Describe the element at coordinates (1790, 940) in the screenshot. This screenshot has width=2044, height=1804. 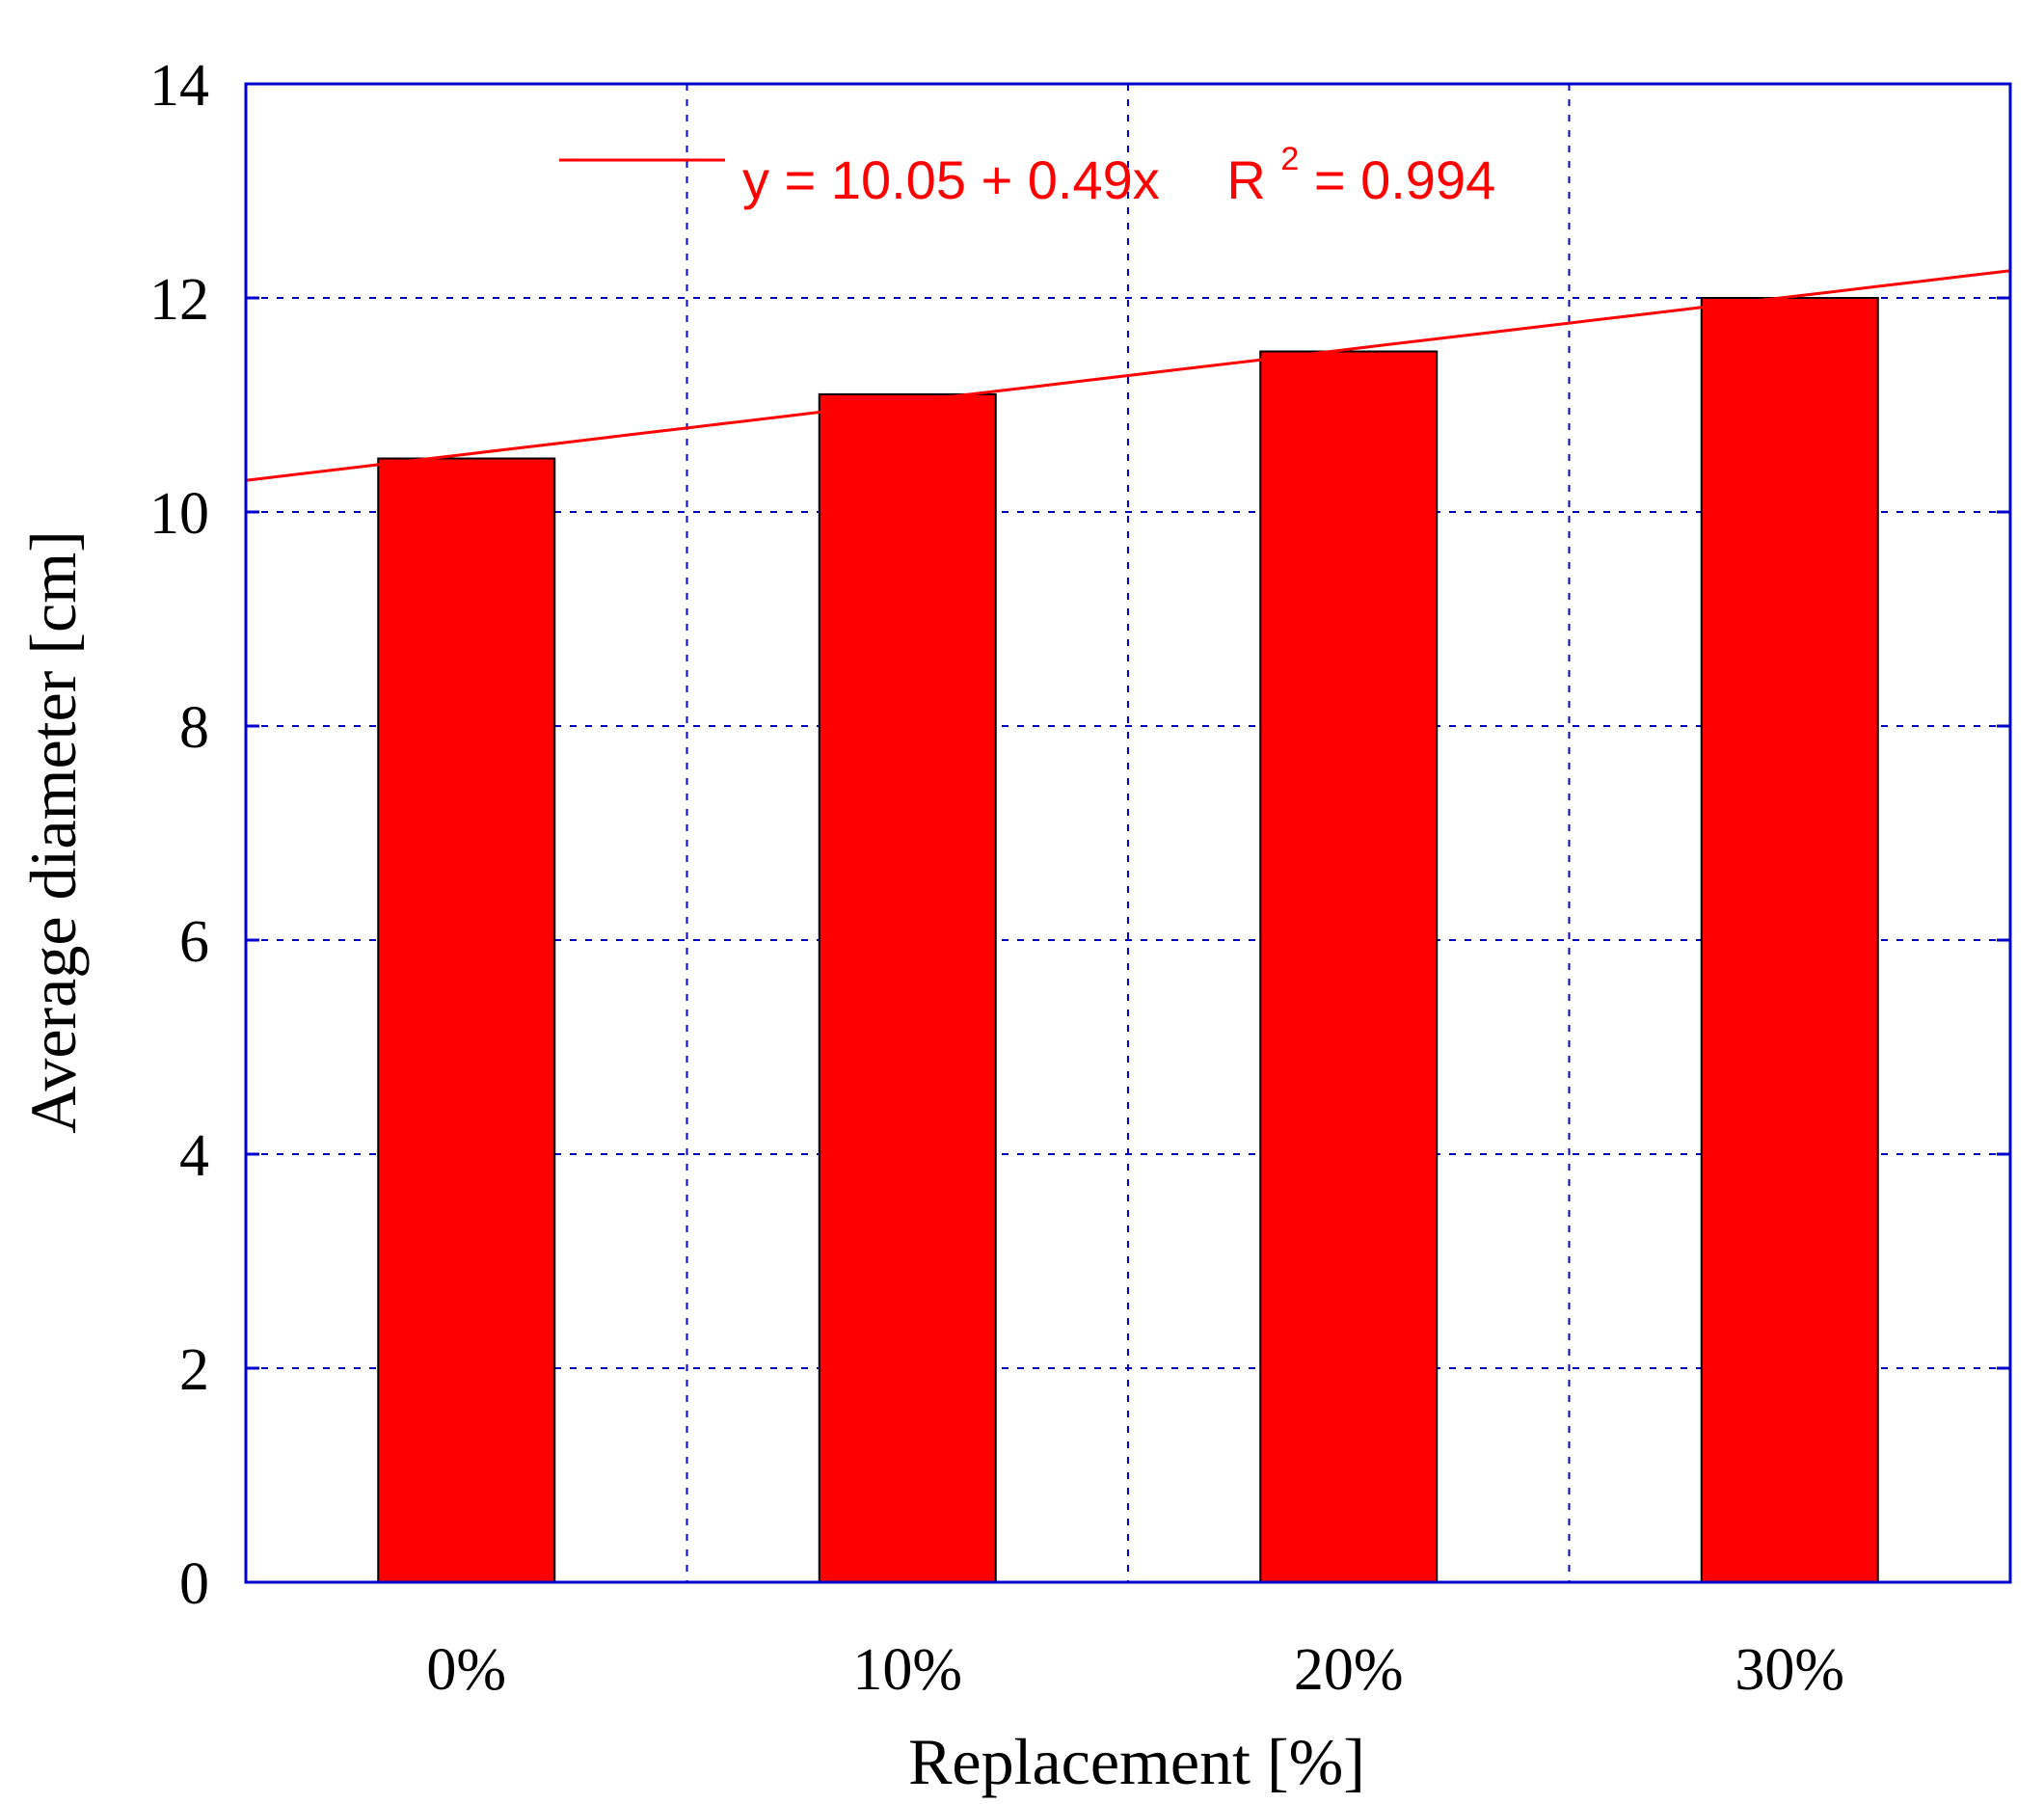
I see `bar-30pct` at that location.